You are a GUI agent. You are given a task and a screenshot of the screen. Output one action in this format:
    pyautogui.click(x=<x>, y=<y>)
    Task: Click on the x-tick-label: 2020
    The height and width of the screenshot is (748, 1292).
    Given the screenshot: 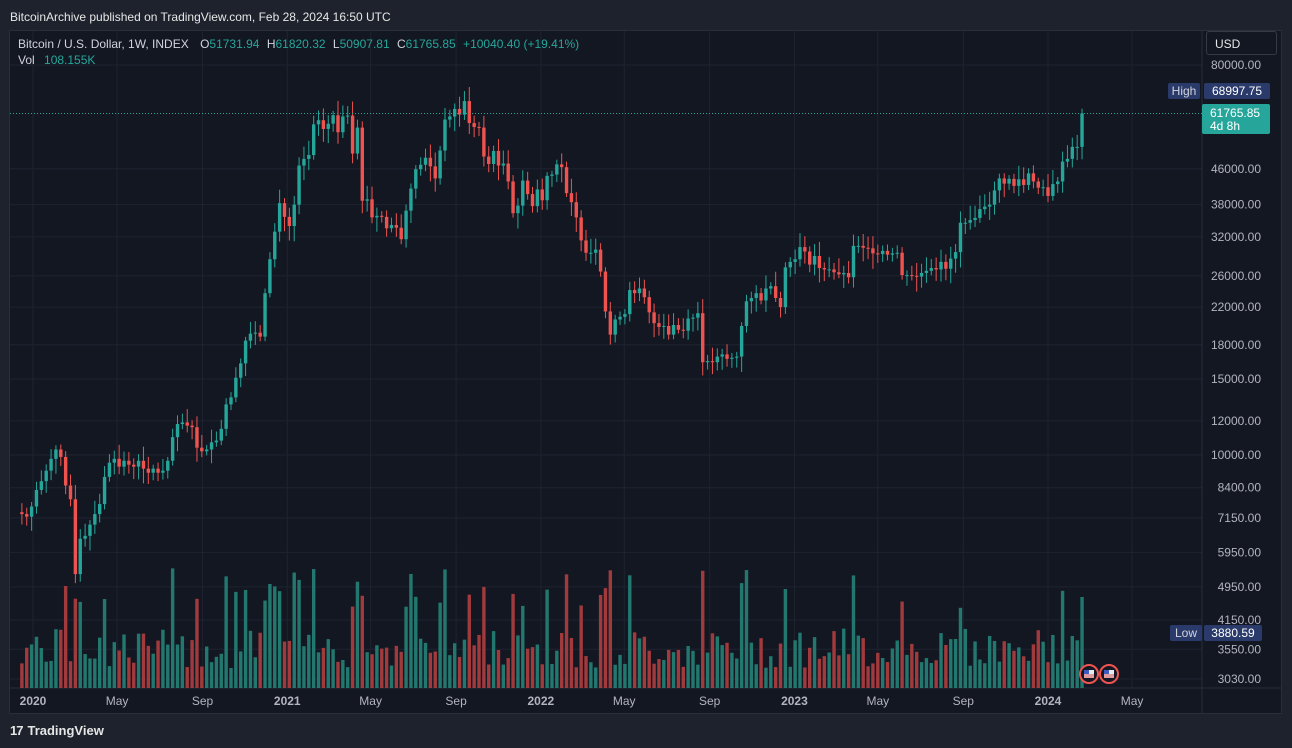 What is the action you would take?
    pyautogui.click(x=33, y=701)
    